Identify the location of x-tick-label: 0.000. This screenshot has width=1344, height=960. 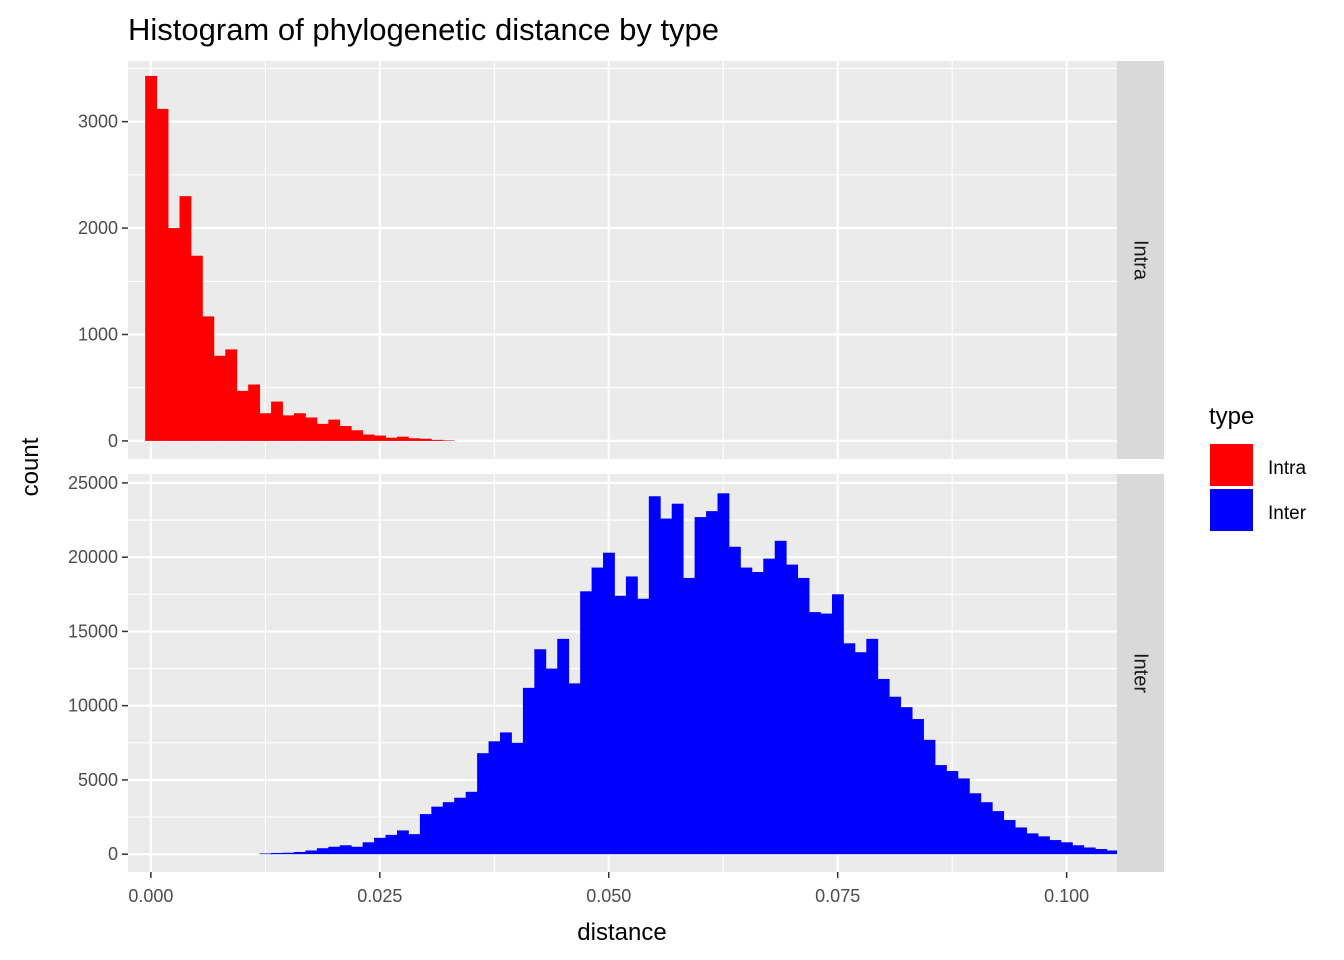
(150, 896).